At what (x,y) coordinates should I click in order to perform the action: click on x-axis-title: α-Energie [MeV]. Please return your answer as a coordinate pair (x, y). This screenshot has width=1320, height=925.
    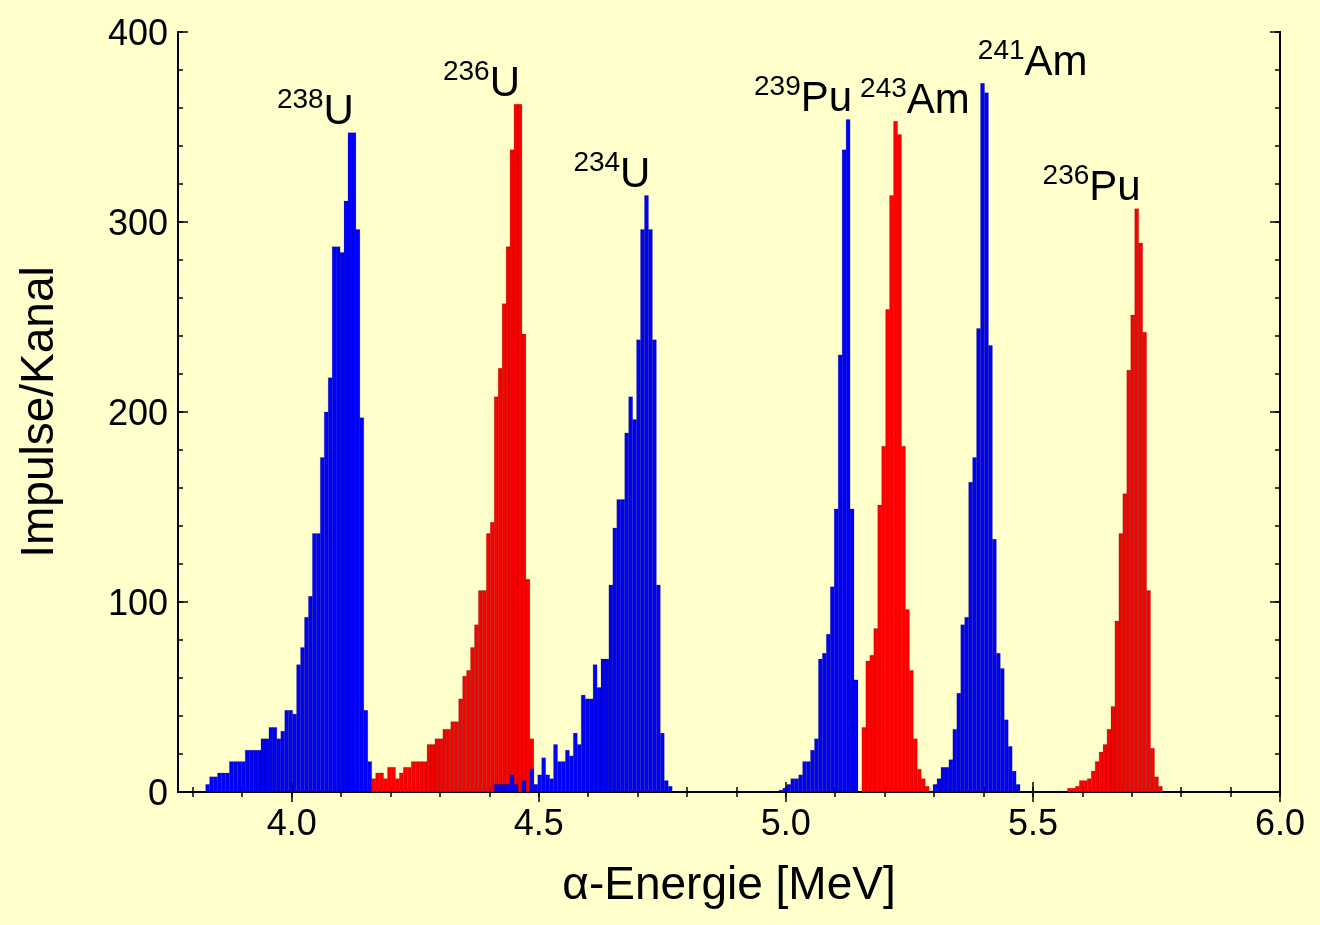
    Looking at the image, I should click on (729, 883).